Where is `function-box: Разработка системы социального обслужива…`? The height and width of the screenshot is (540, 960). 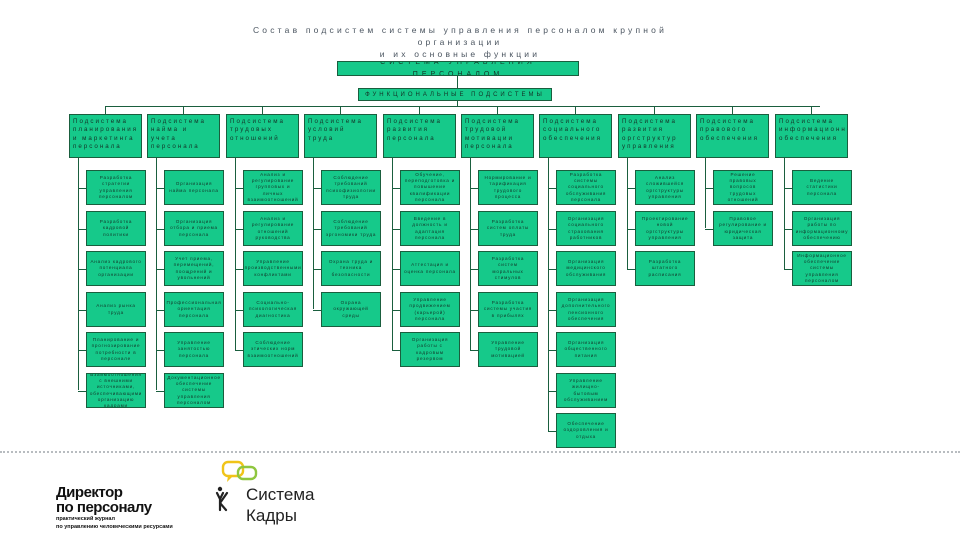 function-box: Разработка системы социального обслужива… is located at coordinates (586, 187).